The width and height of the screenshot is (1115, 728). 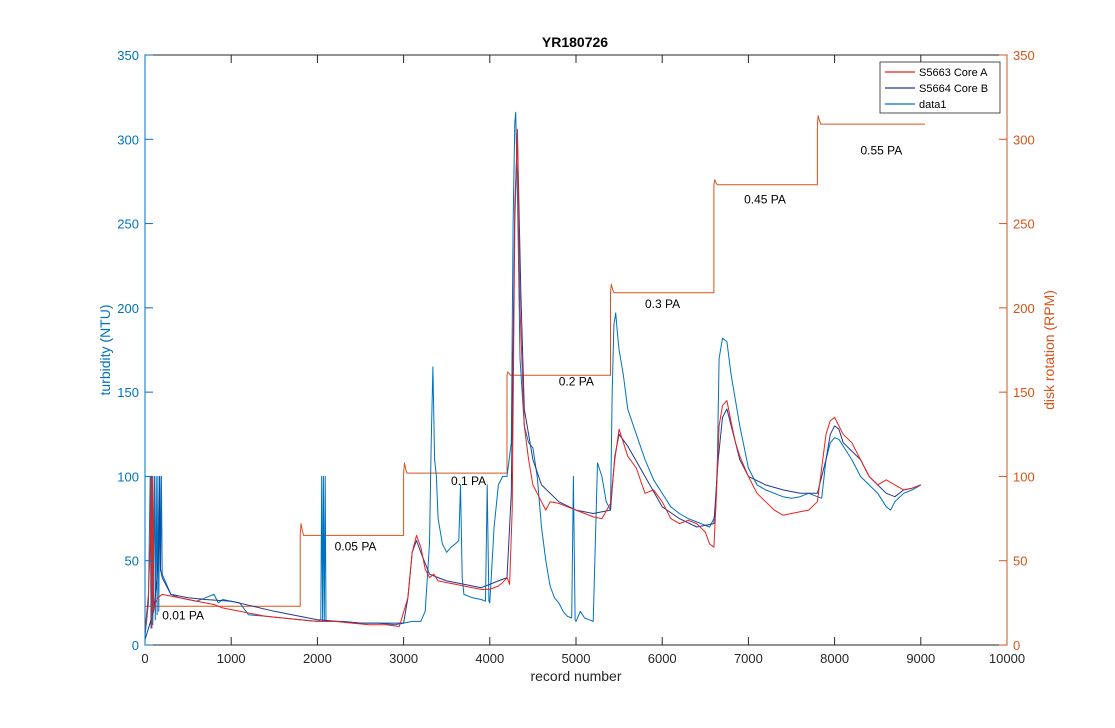 What do you see at coordinates (1016, 645) in the screenshot?
I see `y-right-tick-label: 0` at bounding box center [1016, 645].